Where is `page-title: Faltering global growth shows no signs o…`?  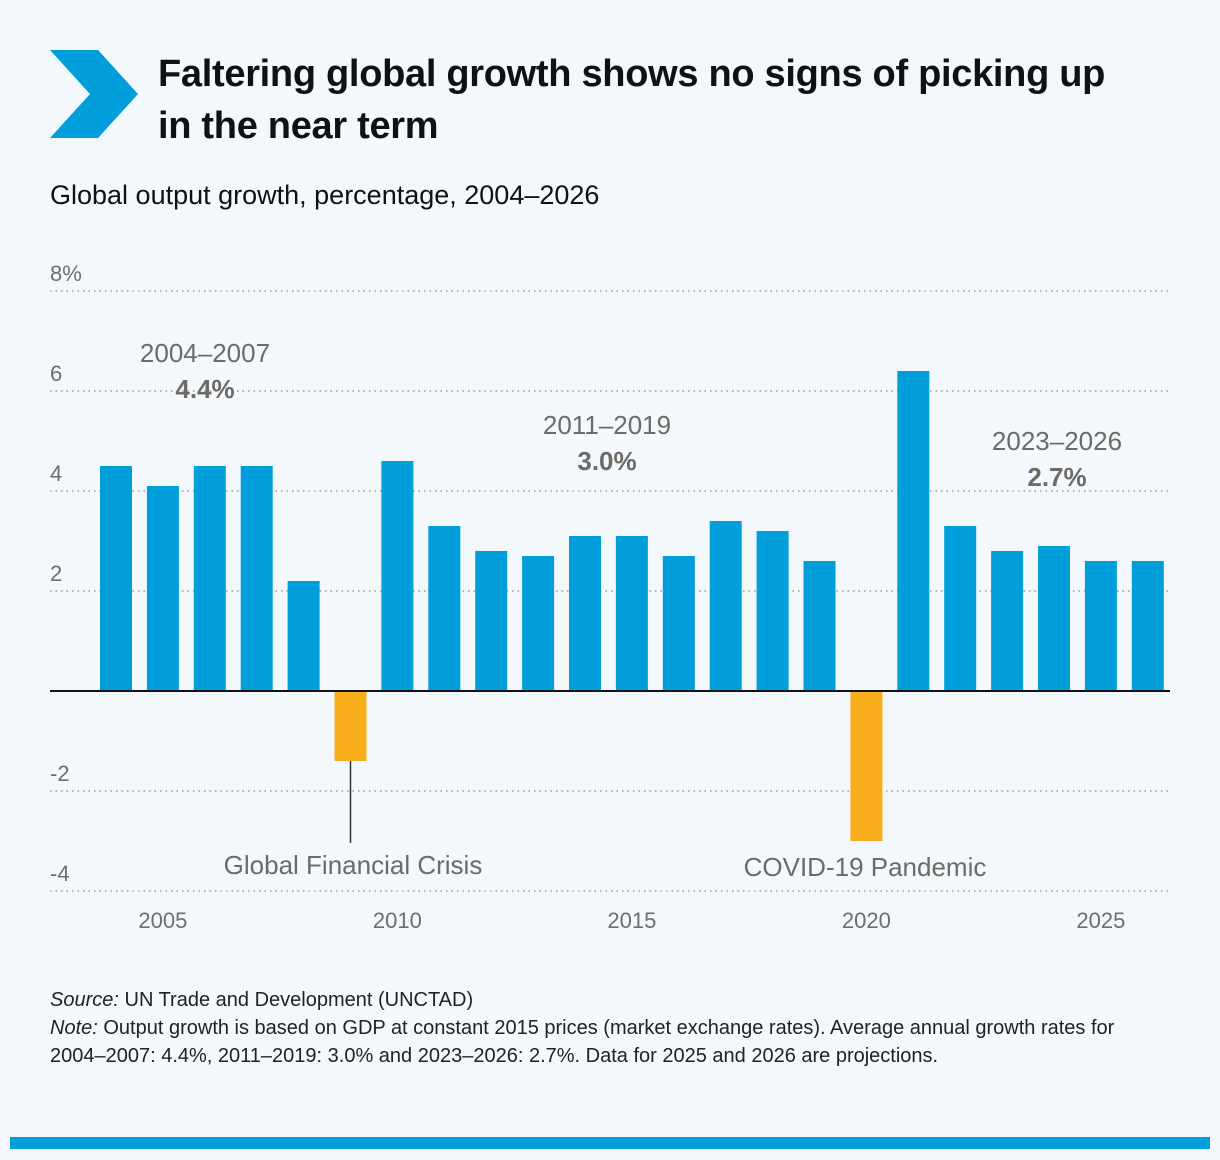
page-title: Faltering global growth shows no signs o… is located at coordinates (632, 100).